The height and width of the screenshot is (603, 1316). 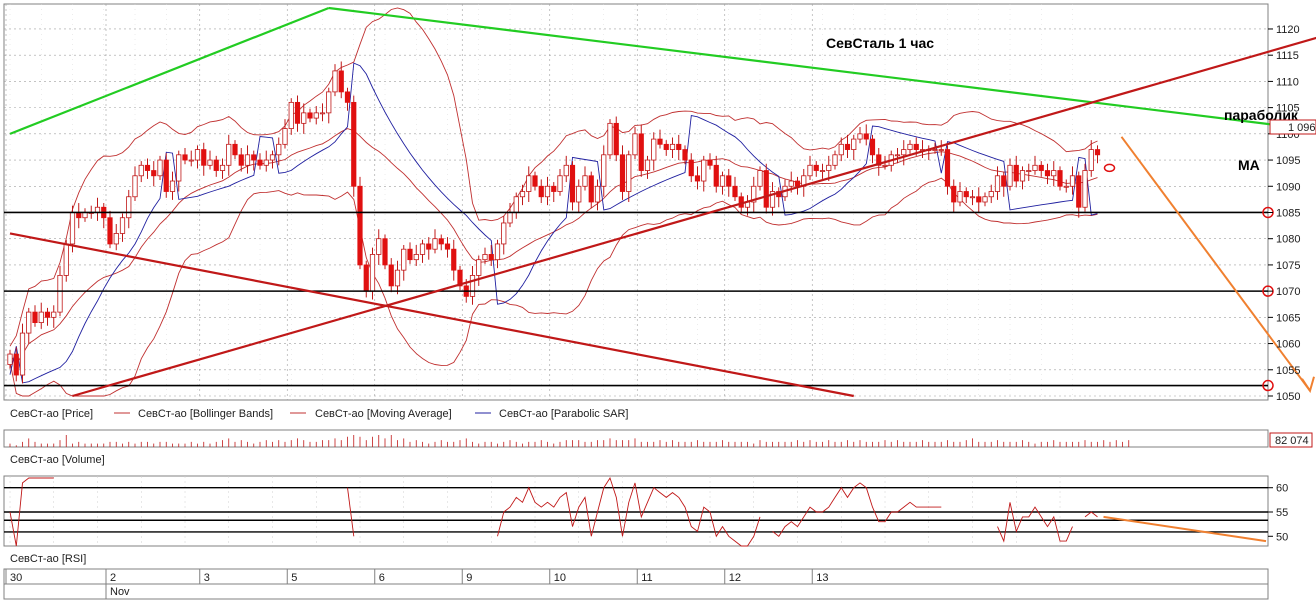 I want to click on annotation-ma: МА, so click(x=1249, y=165).